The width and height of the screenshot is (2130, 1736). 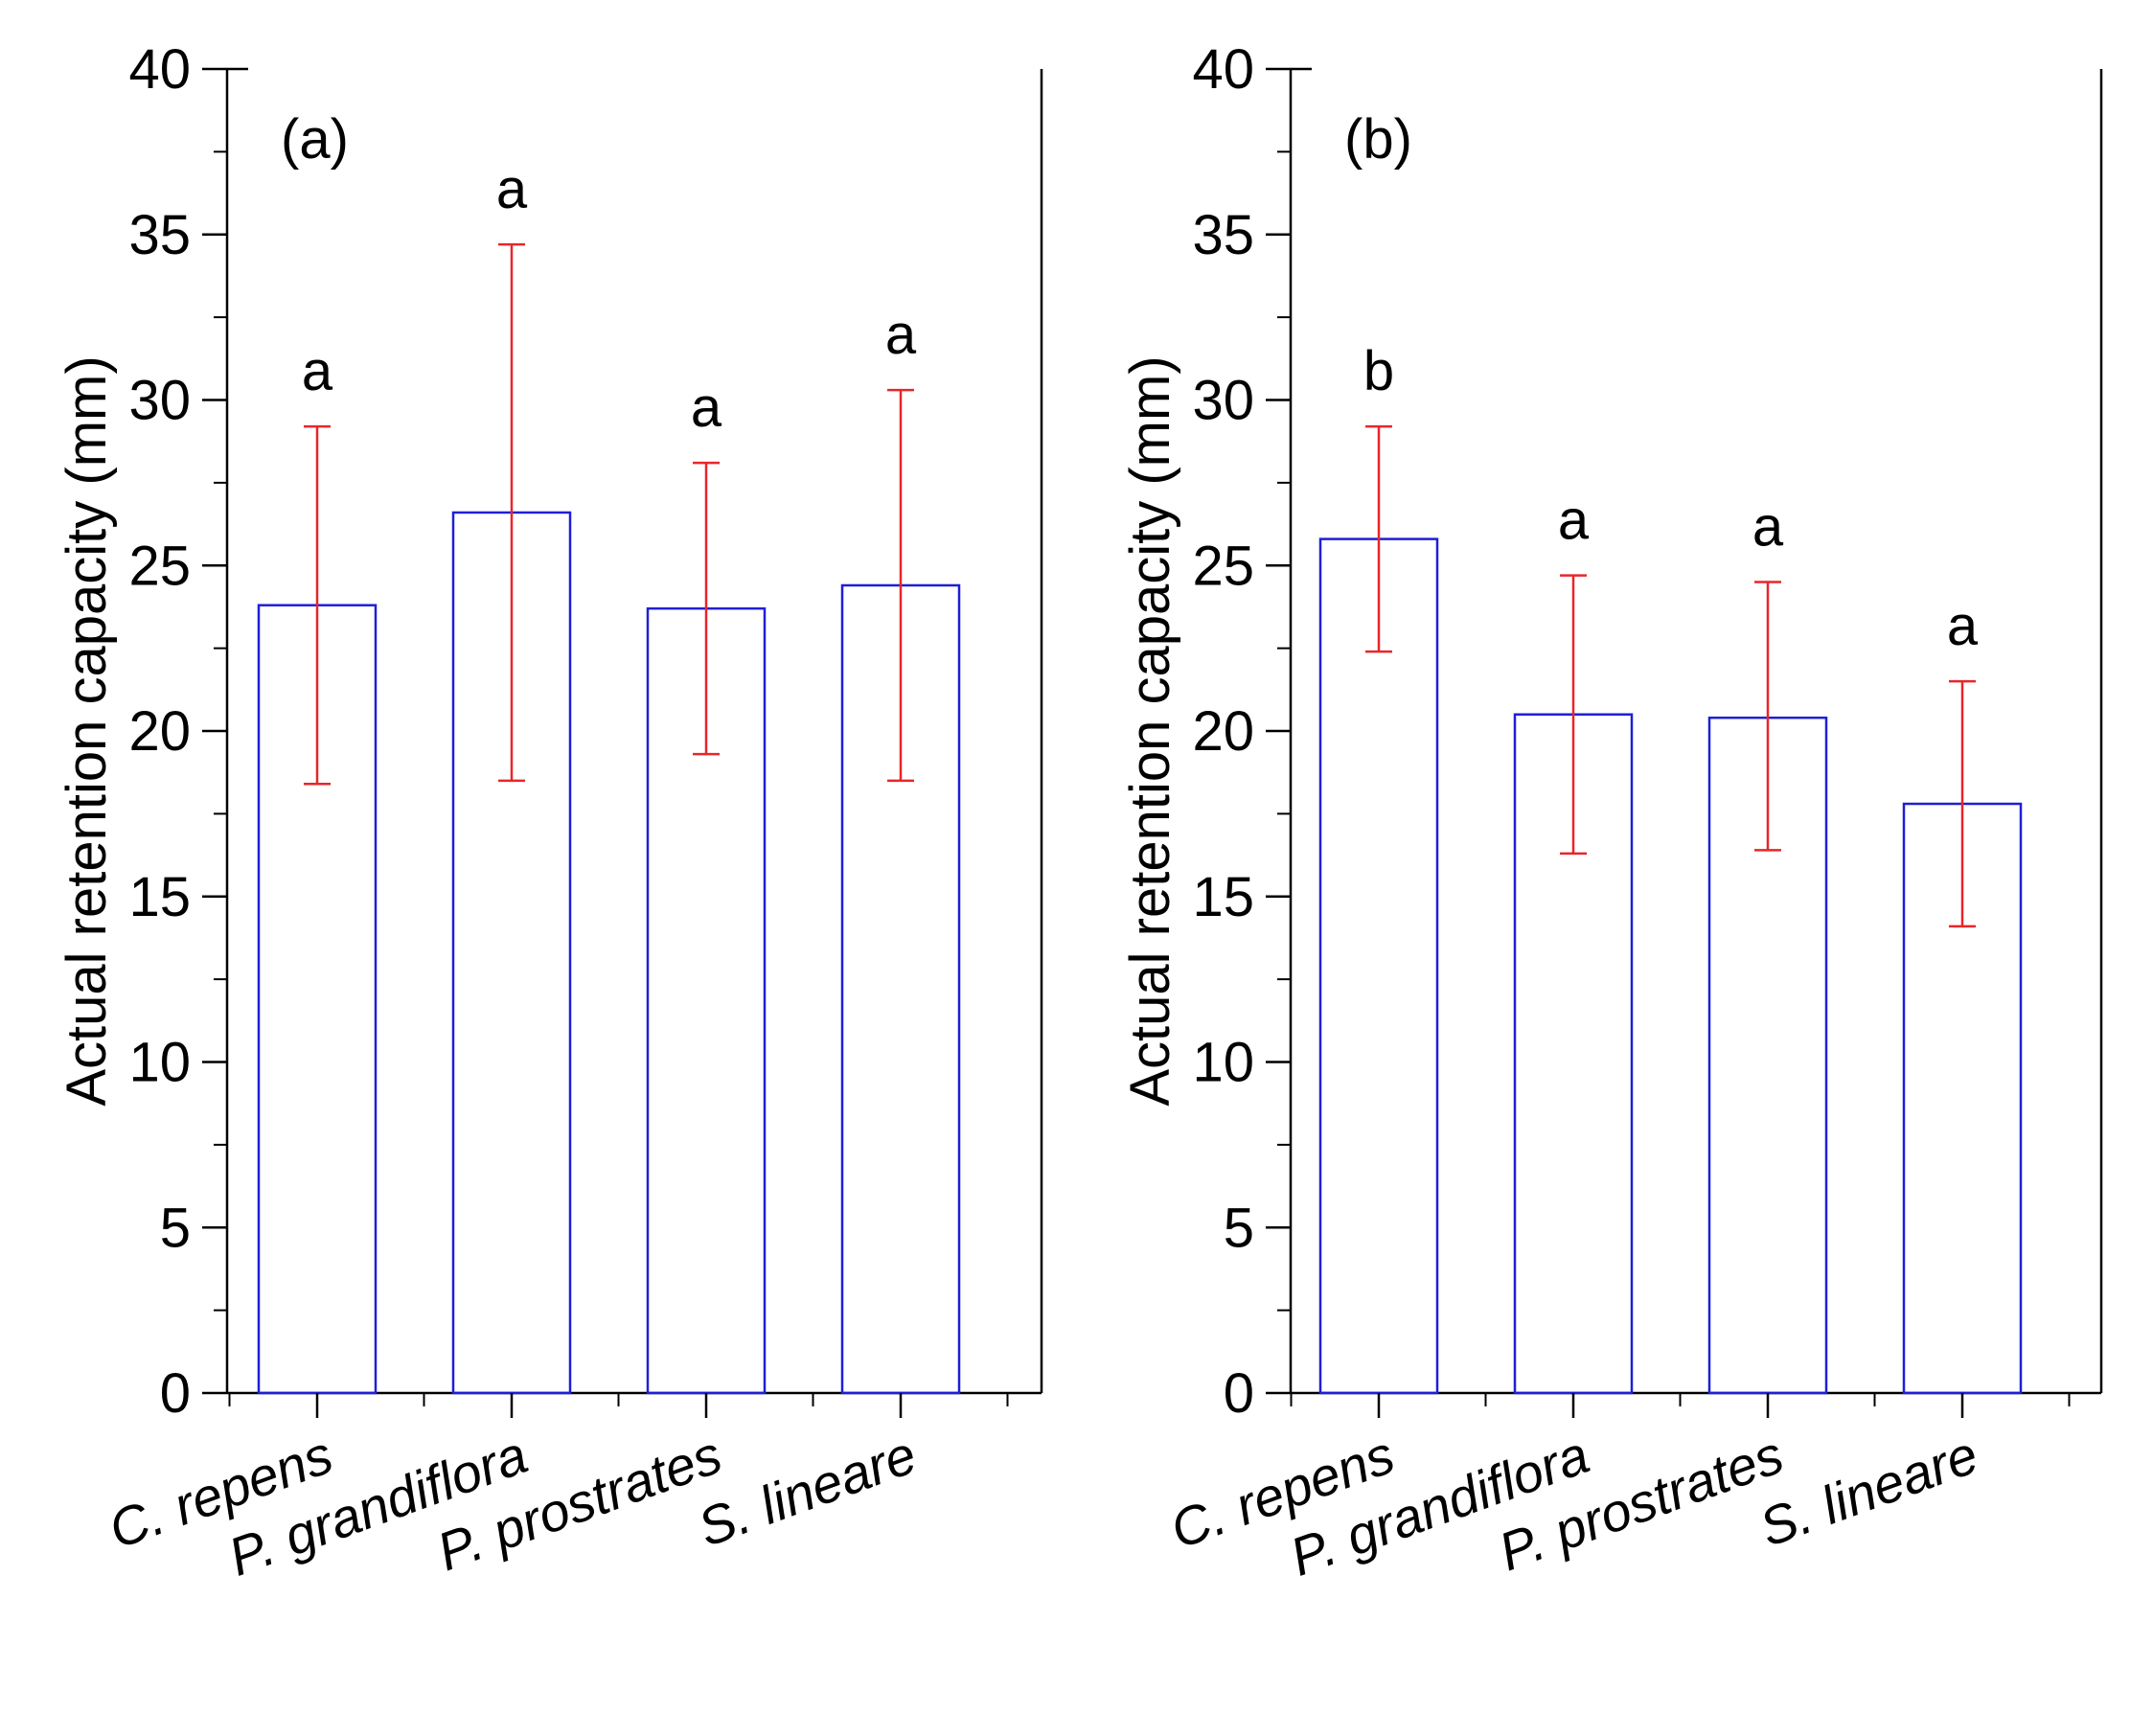 What do you see at coordinates (1378, 966) in the screenshot?
I see `bar` at bounding box center [1378, 966].